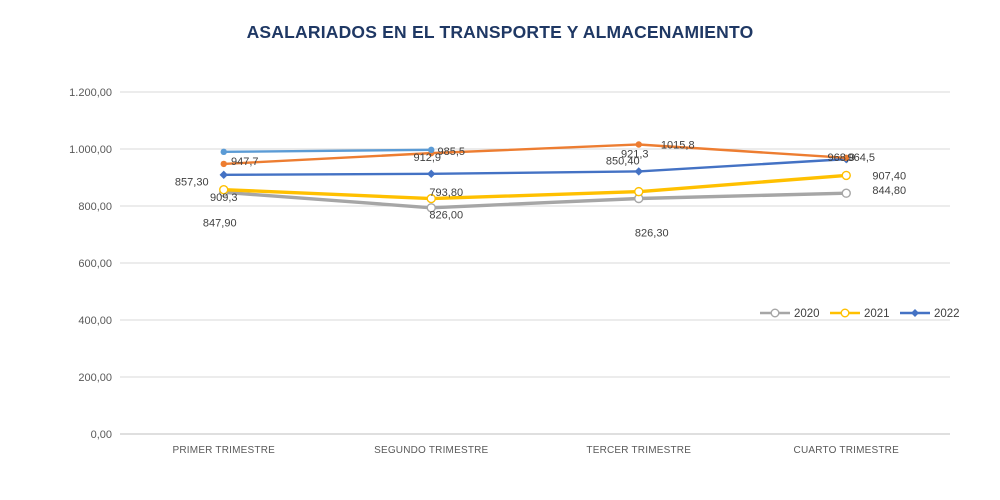 The image size is (1000, 500). What do you see at coordinates (678, 145) in the screenshot?
I see `data-label: 1015,8` at bounding box center [678, 145].